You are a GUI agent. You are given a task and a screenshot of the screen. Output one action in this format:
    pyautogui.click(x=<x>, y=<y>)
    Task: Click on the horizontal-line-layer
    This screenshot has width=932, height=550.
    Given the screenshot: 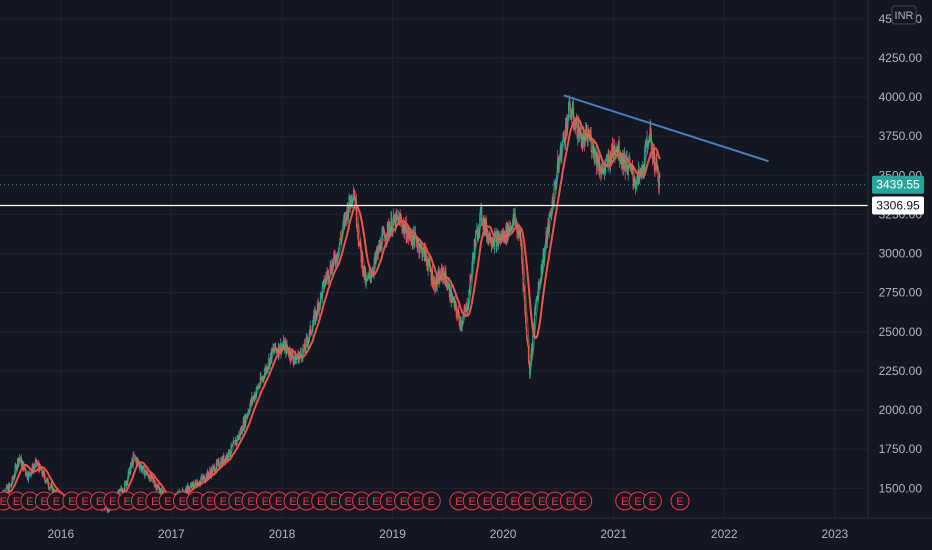 What is the action you would take?
    pyautogui.click(x=434, y=195)
    